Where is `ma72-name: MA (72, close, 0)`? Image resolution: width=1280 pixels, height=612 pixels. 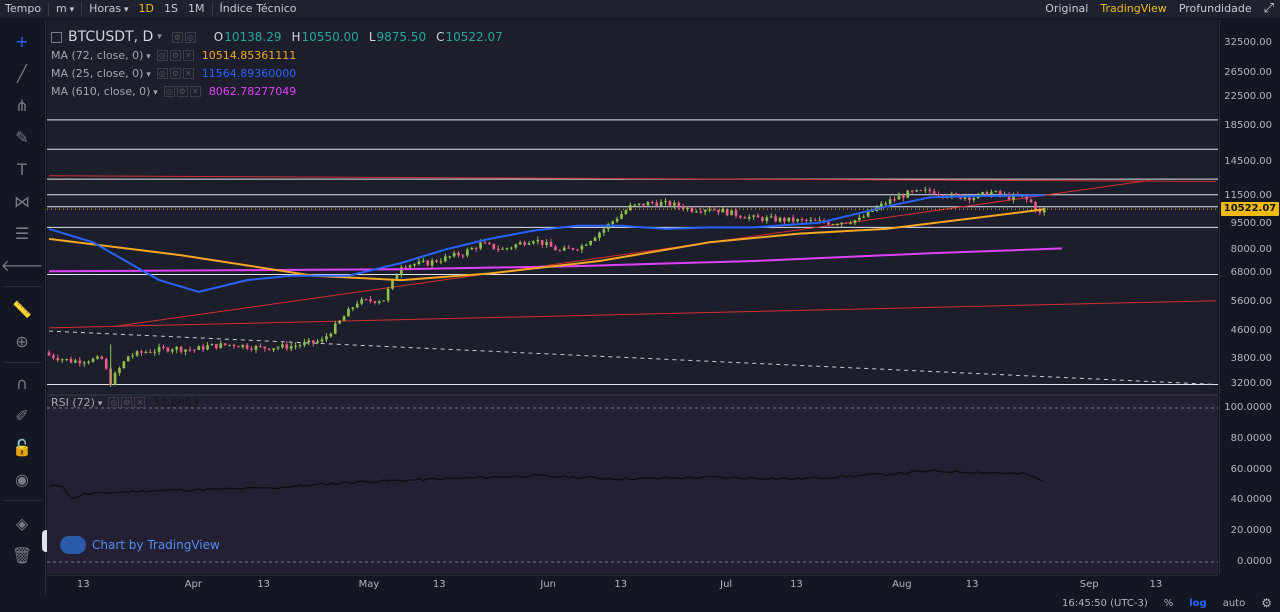 ma72-name: MA (72, close, 0) is located at coordinates (101, 55).